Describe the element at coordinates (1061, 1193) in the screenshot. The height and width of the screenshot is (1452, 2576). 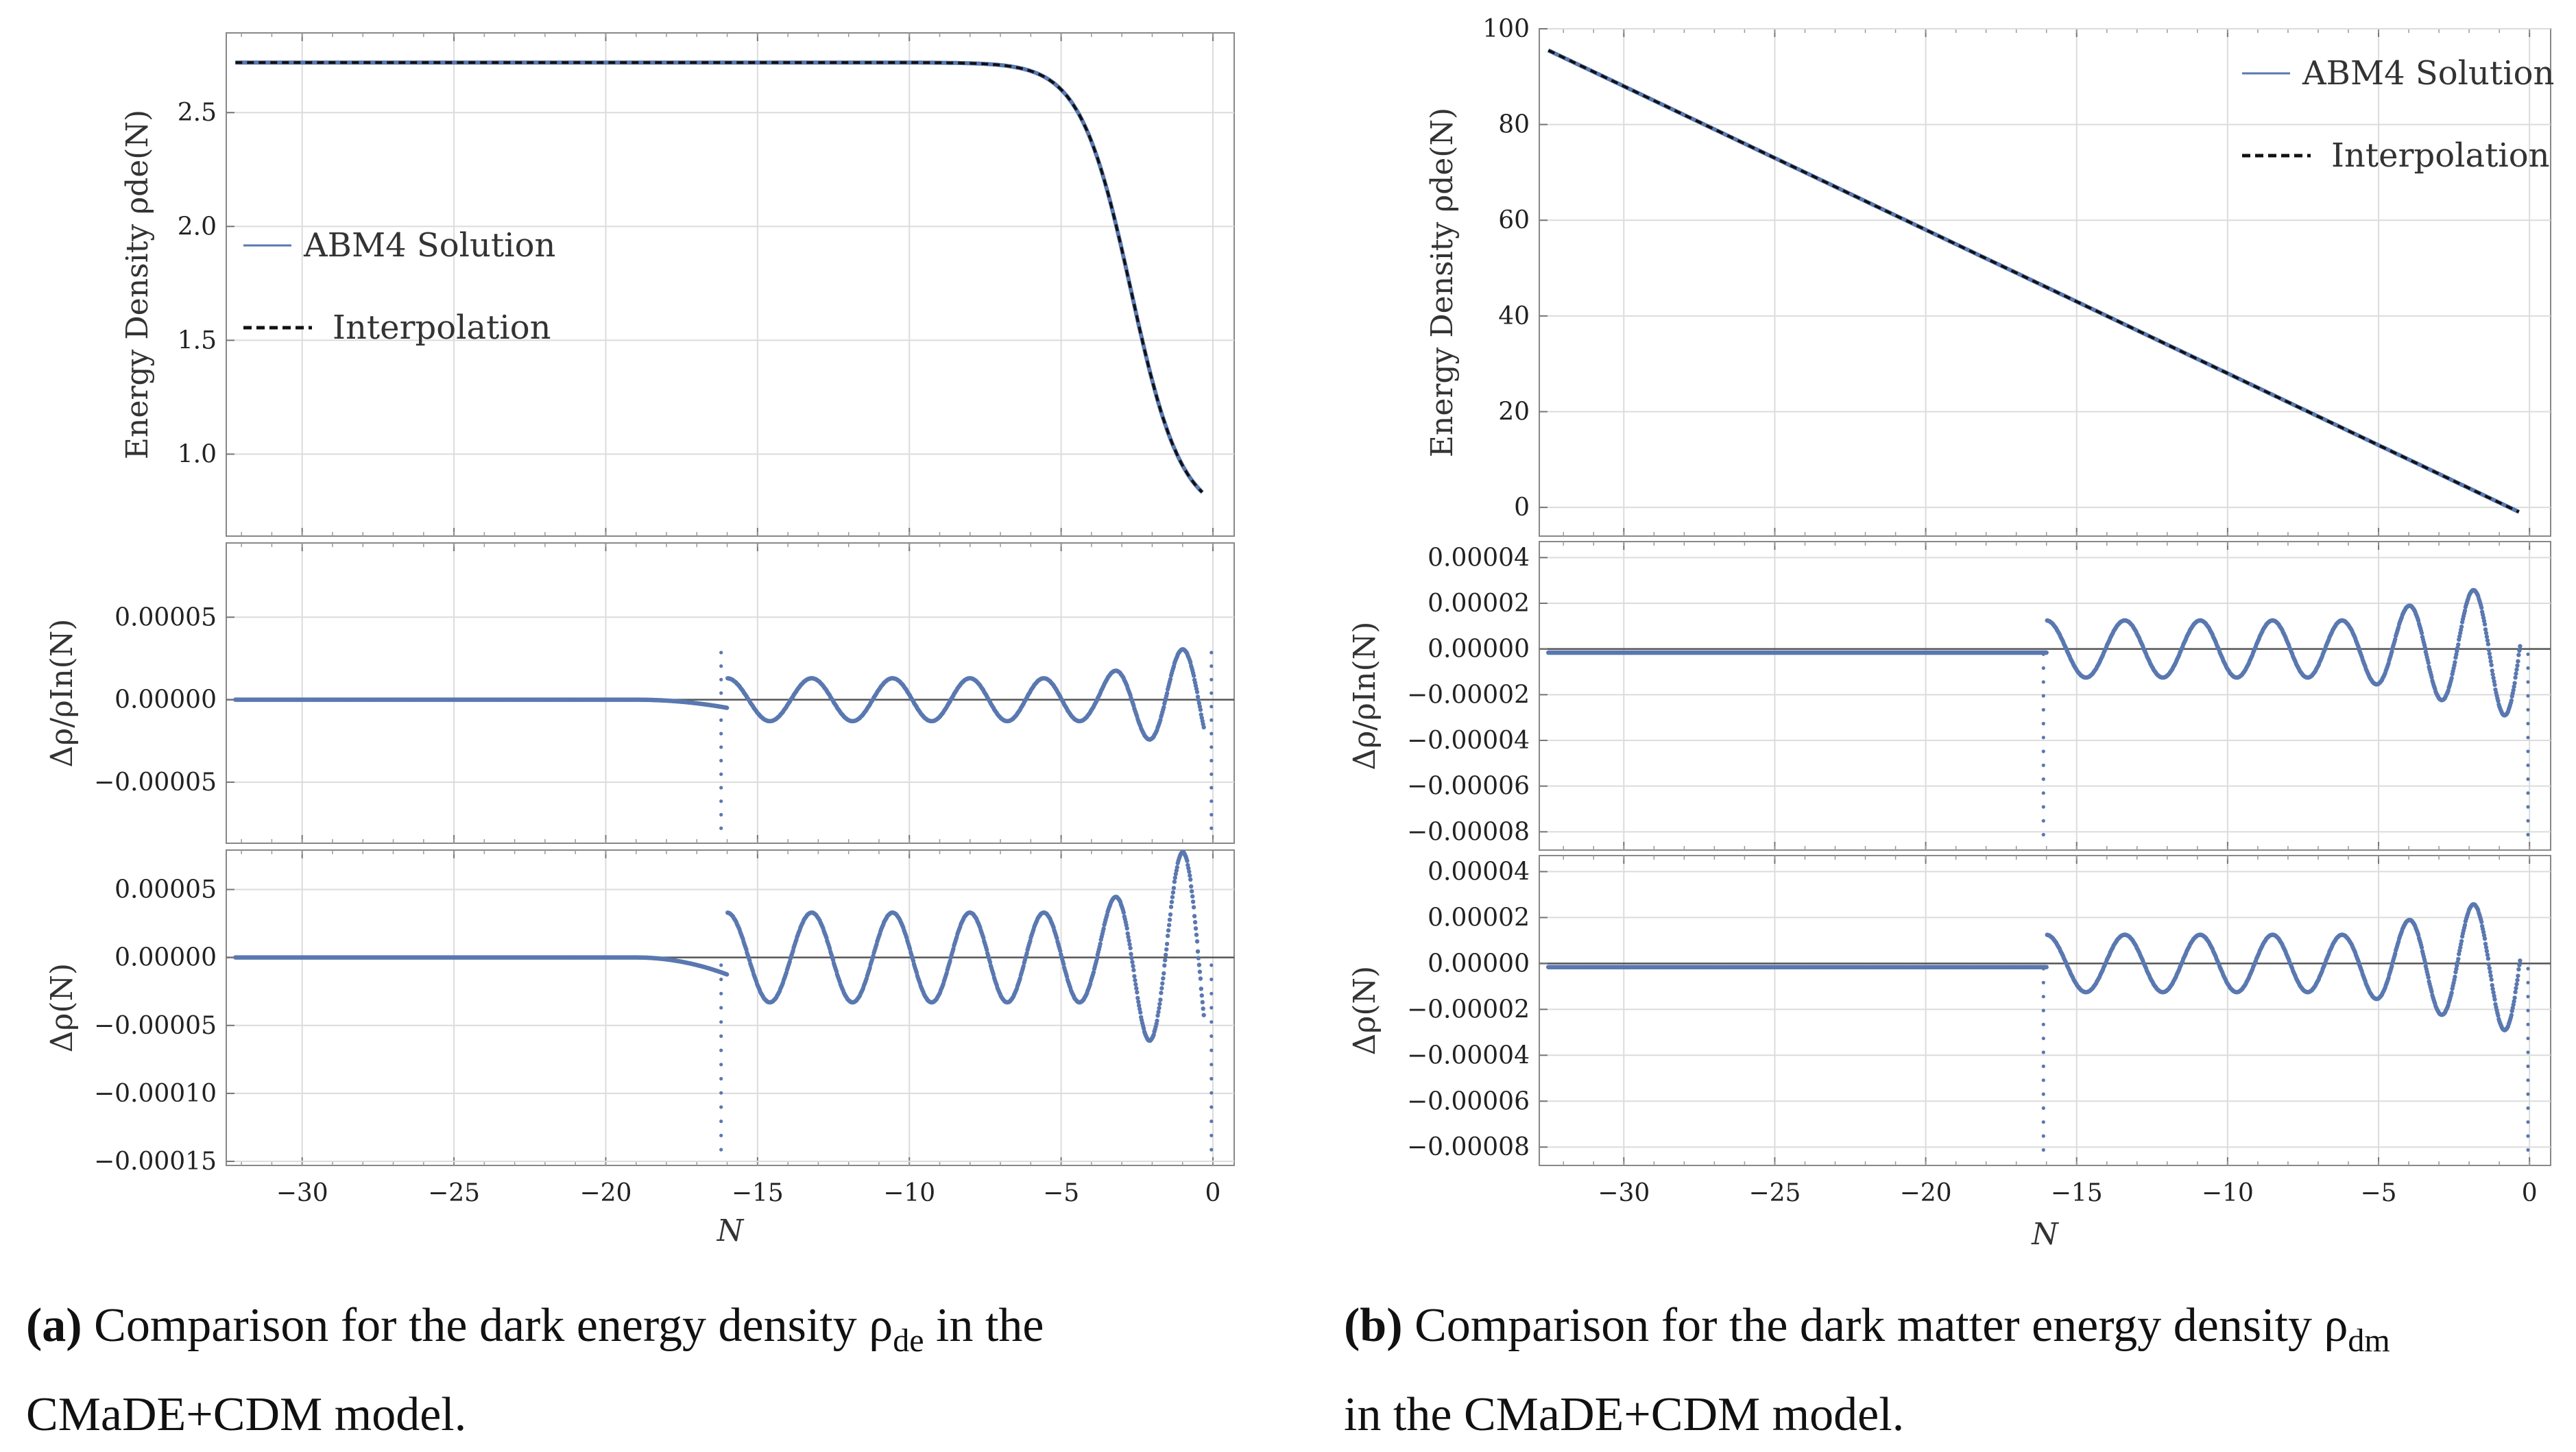
I see `x-tick-label: −5` at that location.